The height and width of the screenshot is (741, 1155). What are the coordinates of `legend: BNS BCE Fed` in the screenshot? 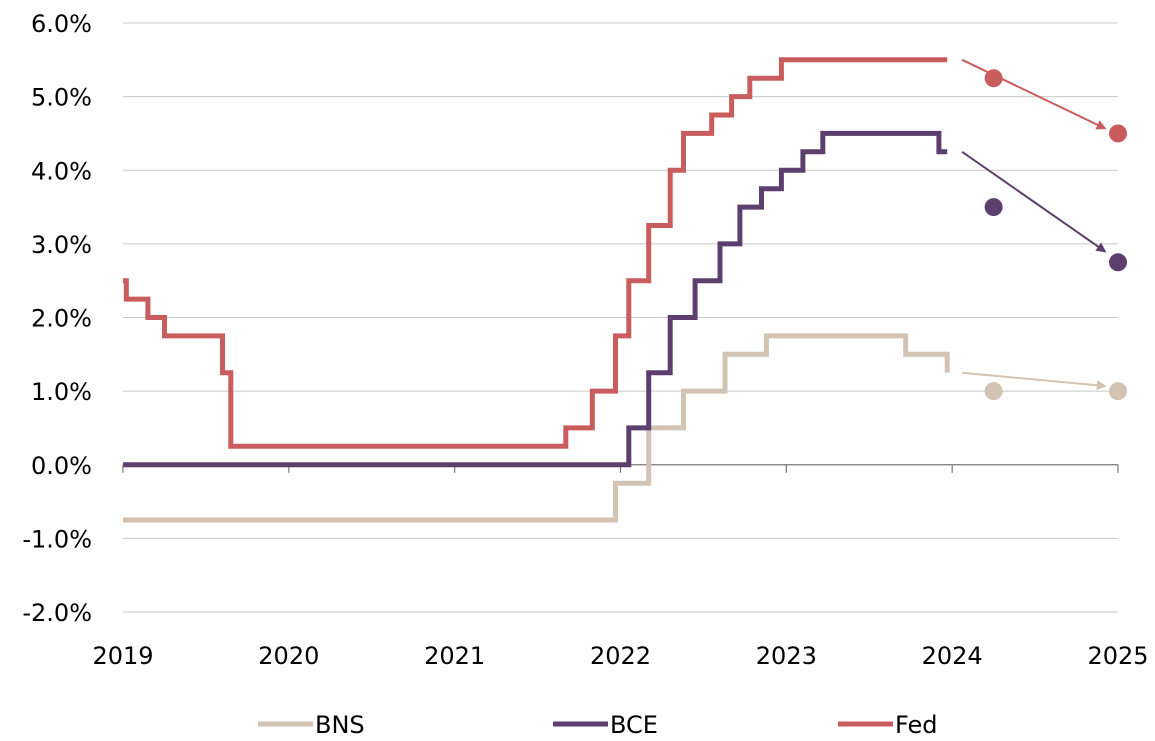 It's located at (598, 725).